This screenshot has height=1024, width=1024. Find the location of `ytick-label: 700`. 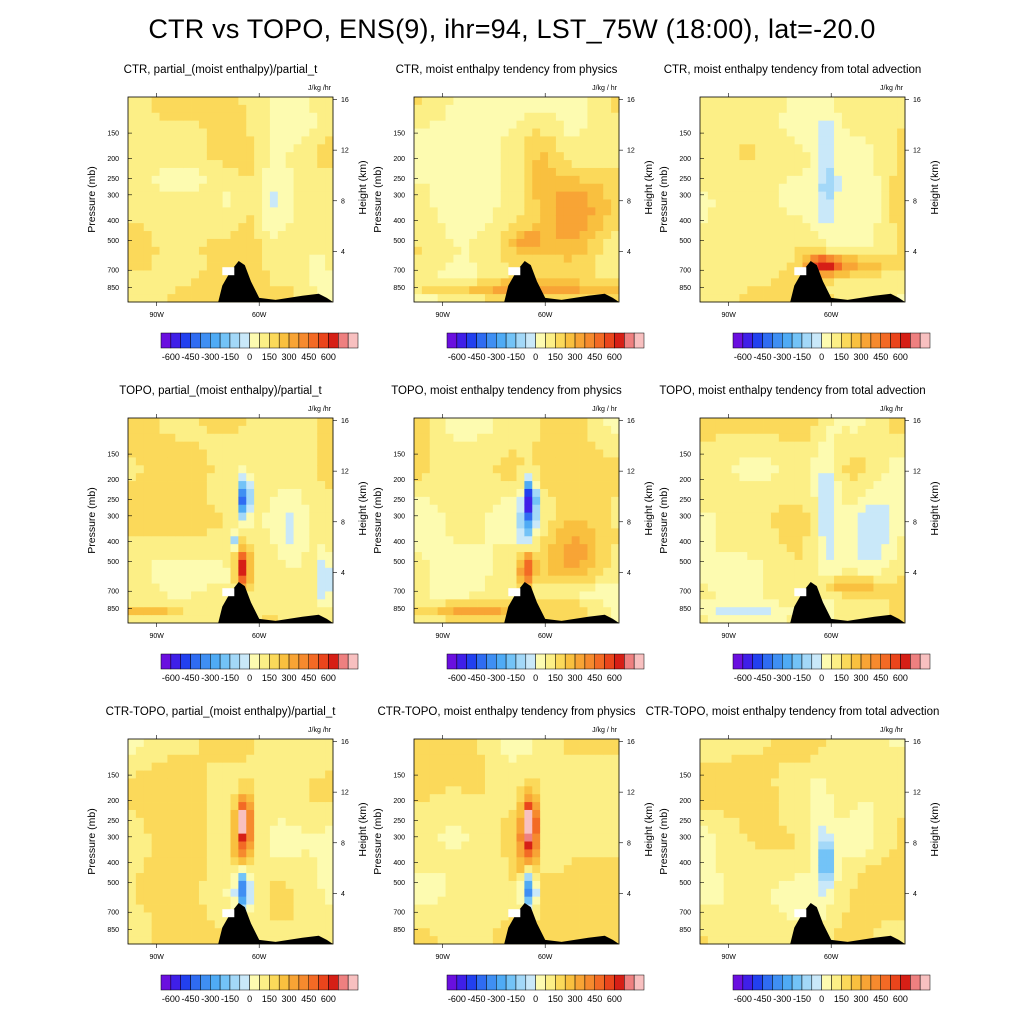

ytick-label: 700 is located at coordinates (685, 592).